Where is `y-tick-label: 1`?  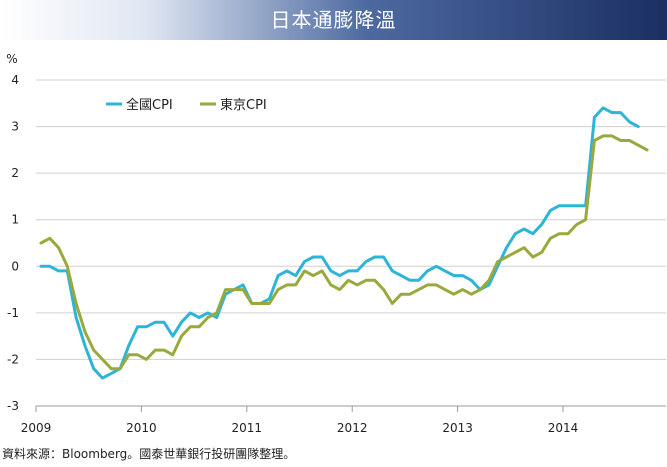 y-tick-label: 1 is located at coordinates (15, 220).